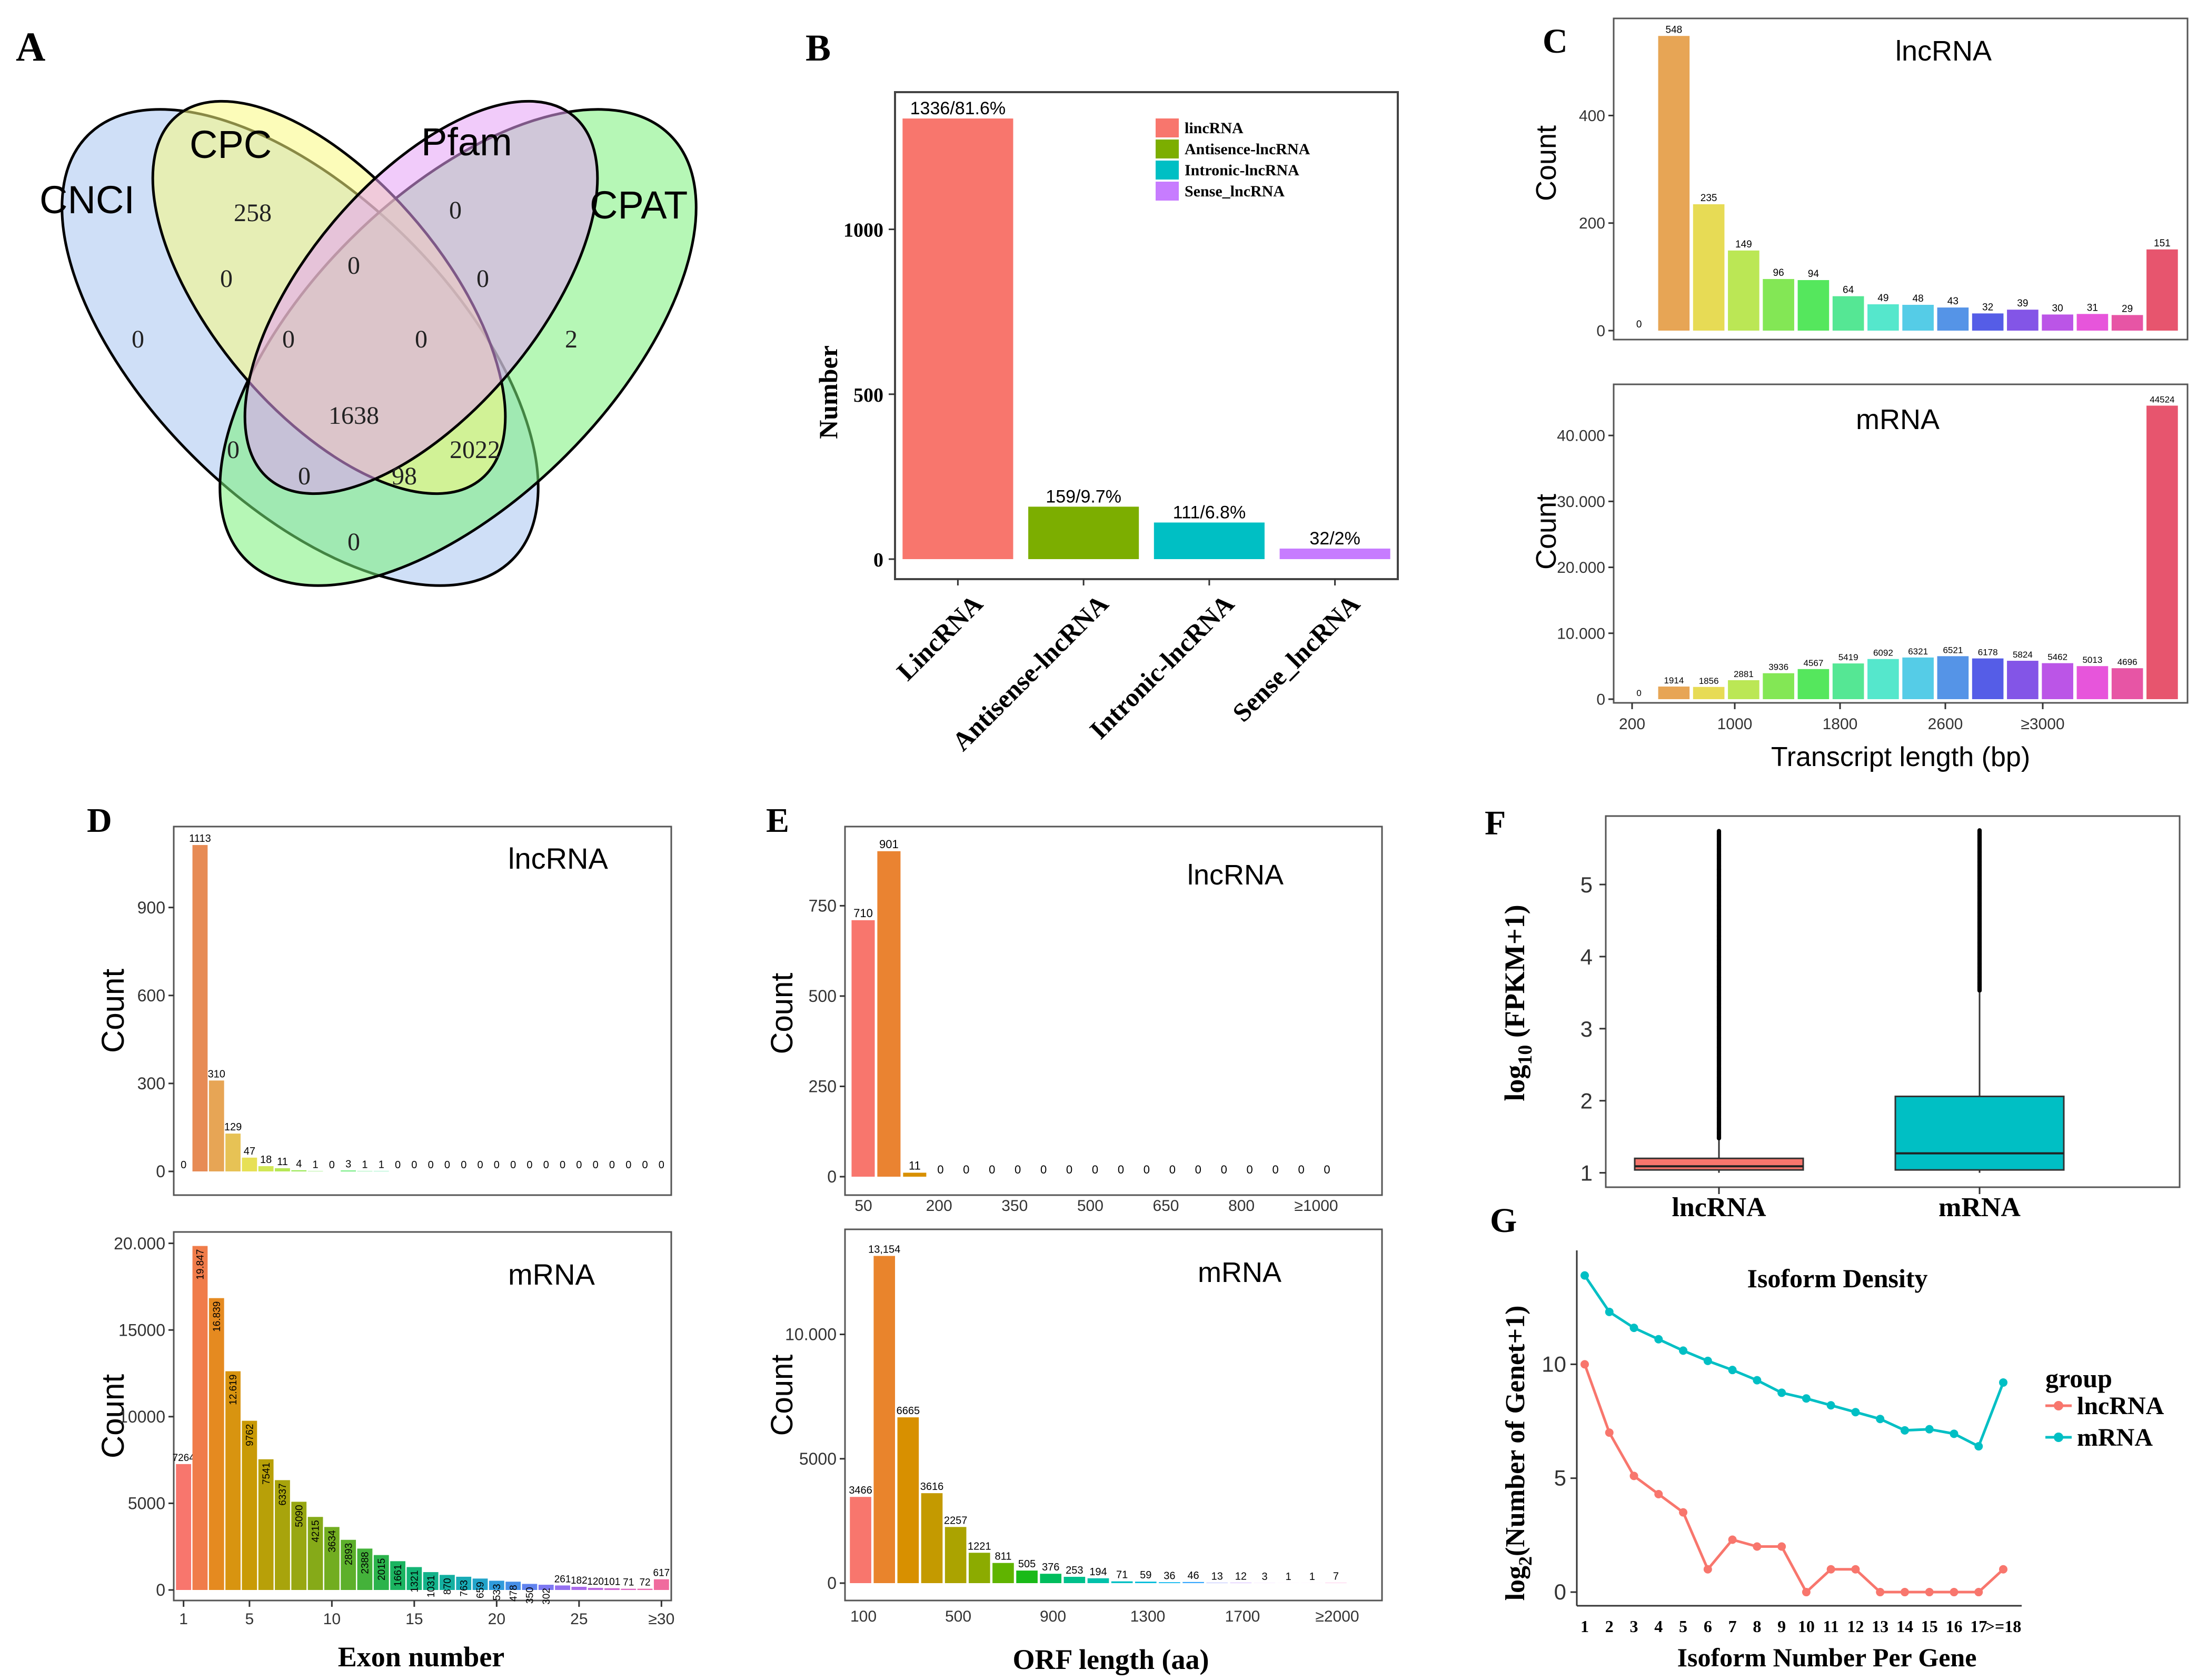 This screenshot has height=1680, width=2197. I want to click on venn-set-pfam, so click(421, 297).